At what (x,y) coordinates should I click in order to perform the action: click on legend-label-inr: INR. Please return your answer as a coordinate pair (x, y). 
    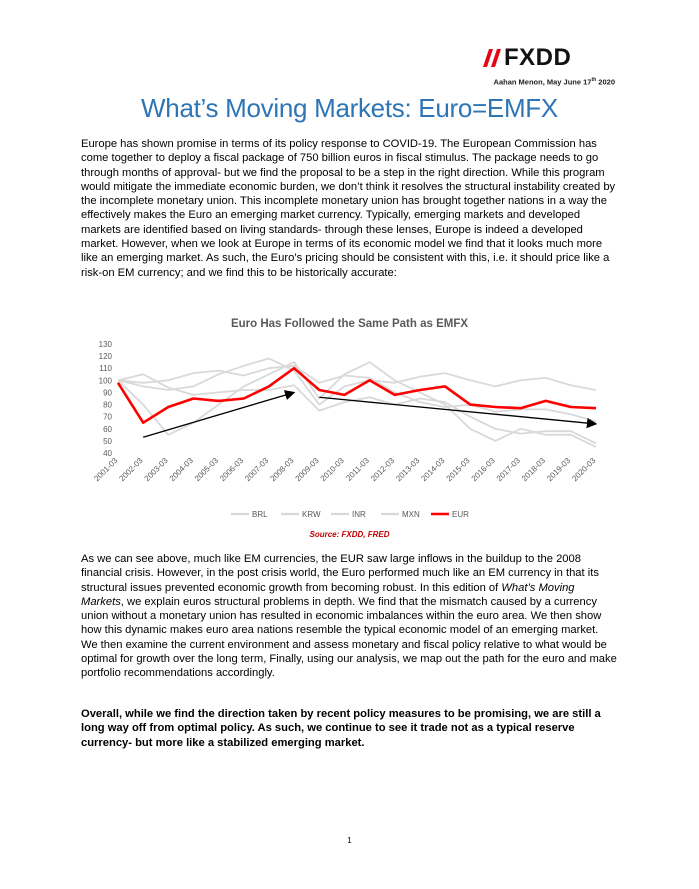
    Looking at the image, I should click on (359, 514).